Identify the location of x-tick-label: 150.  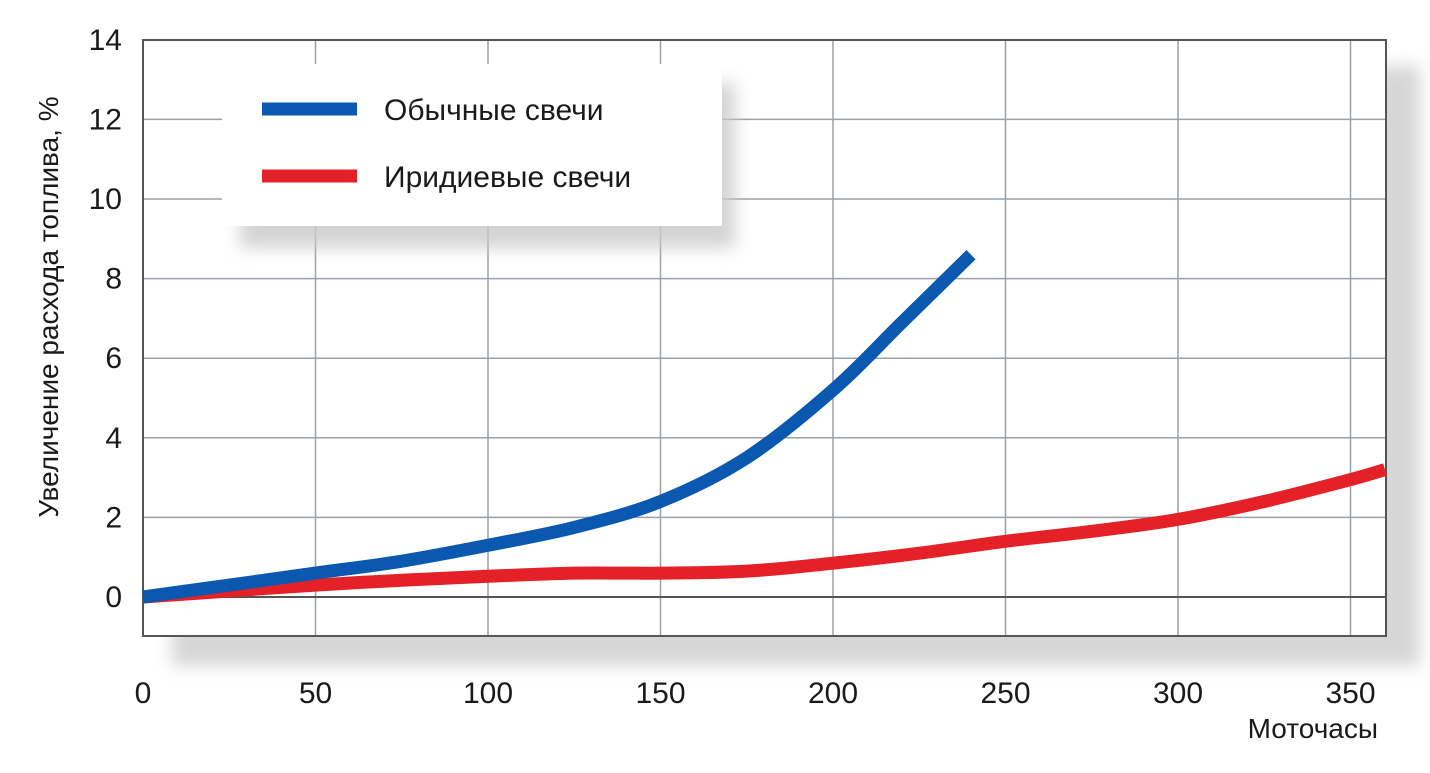
(660, 693).